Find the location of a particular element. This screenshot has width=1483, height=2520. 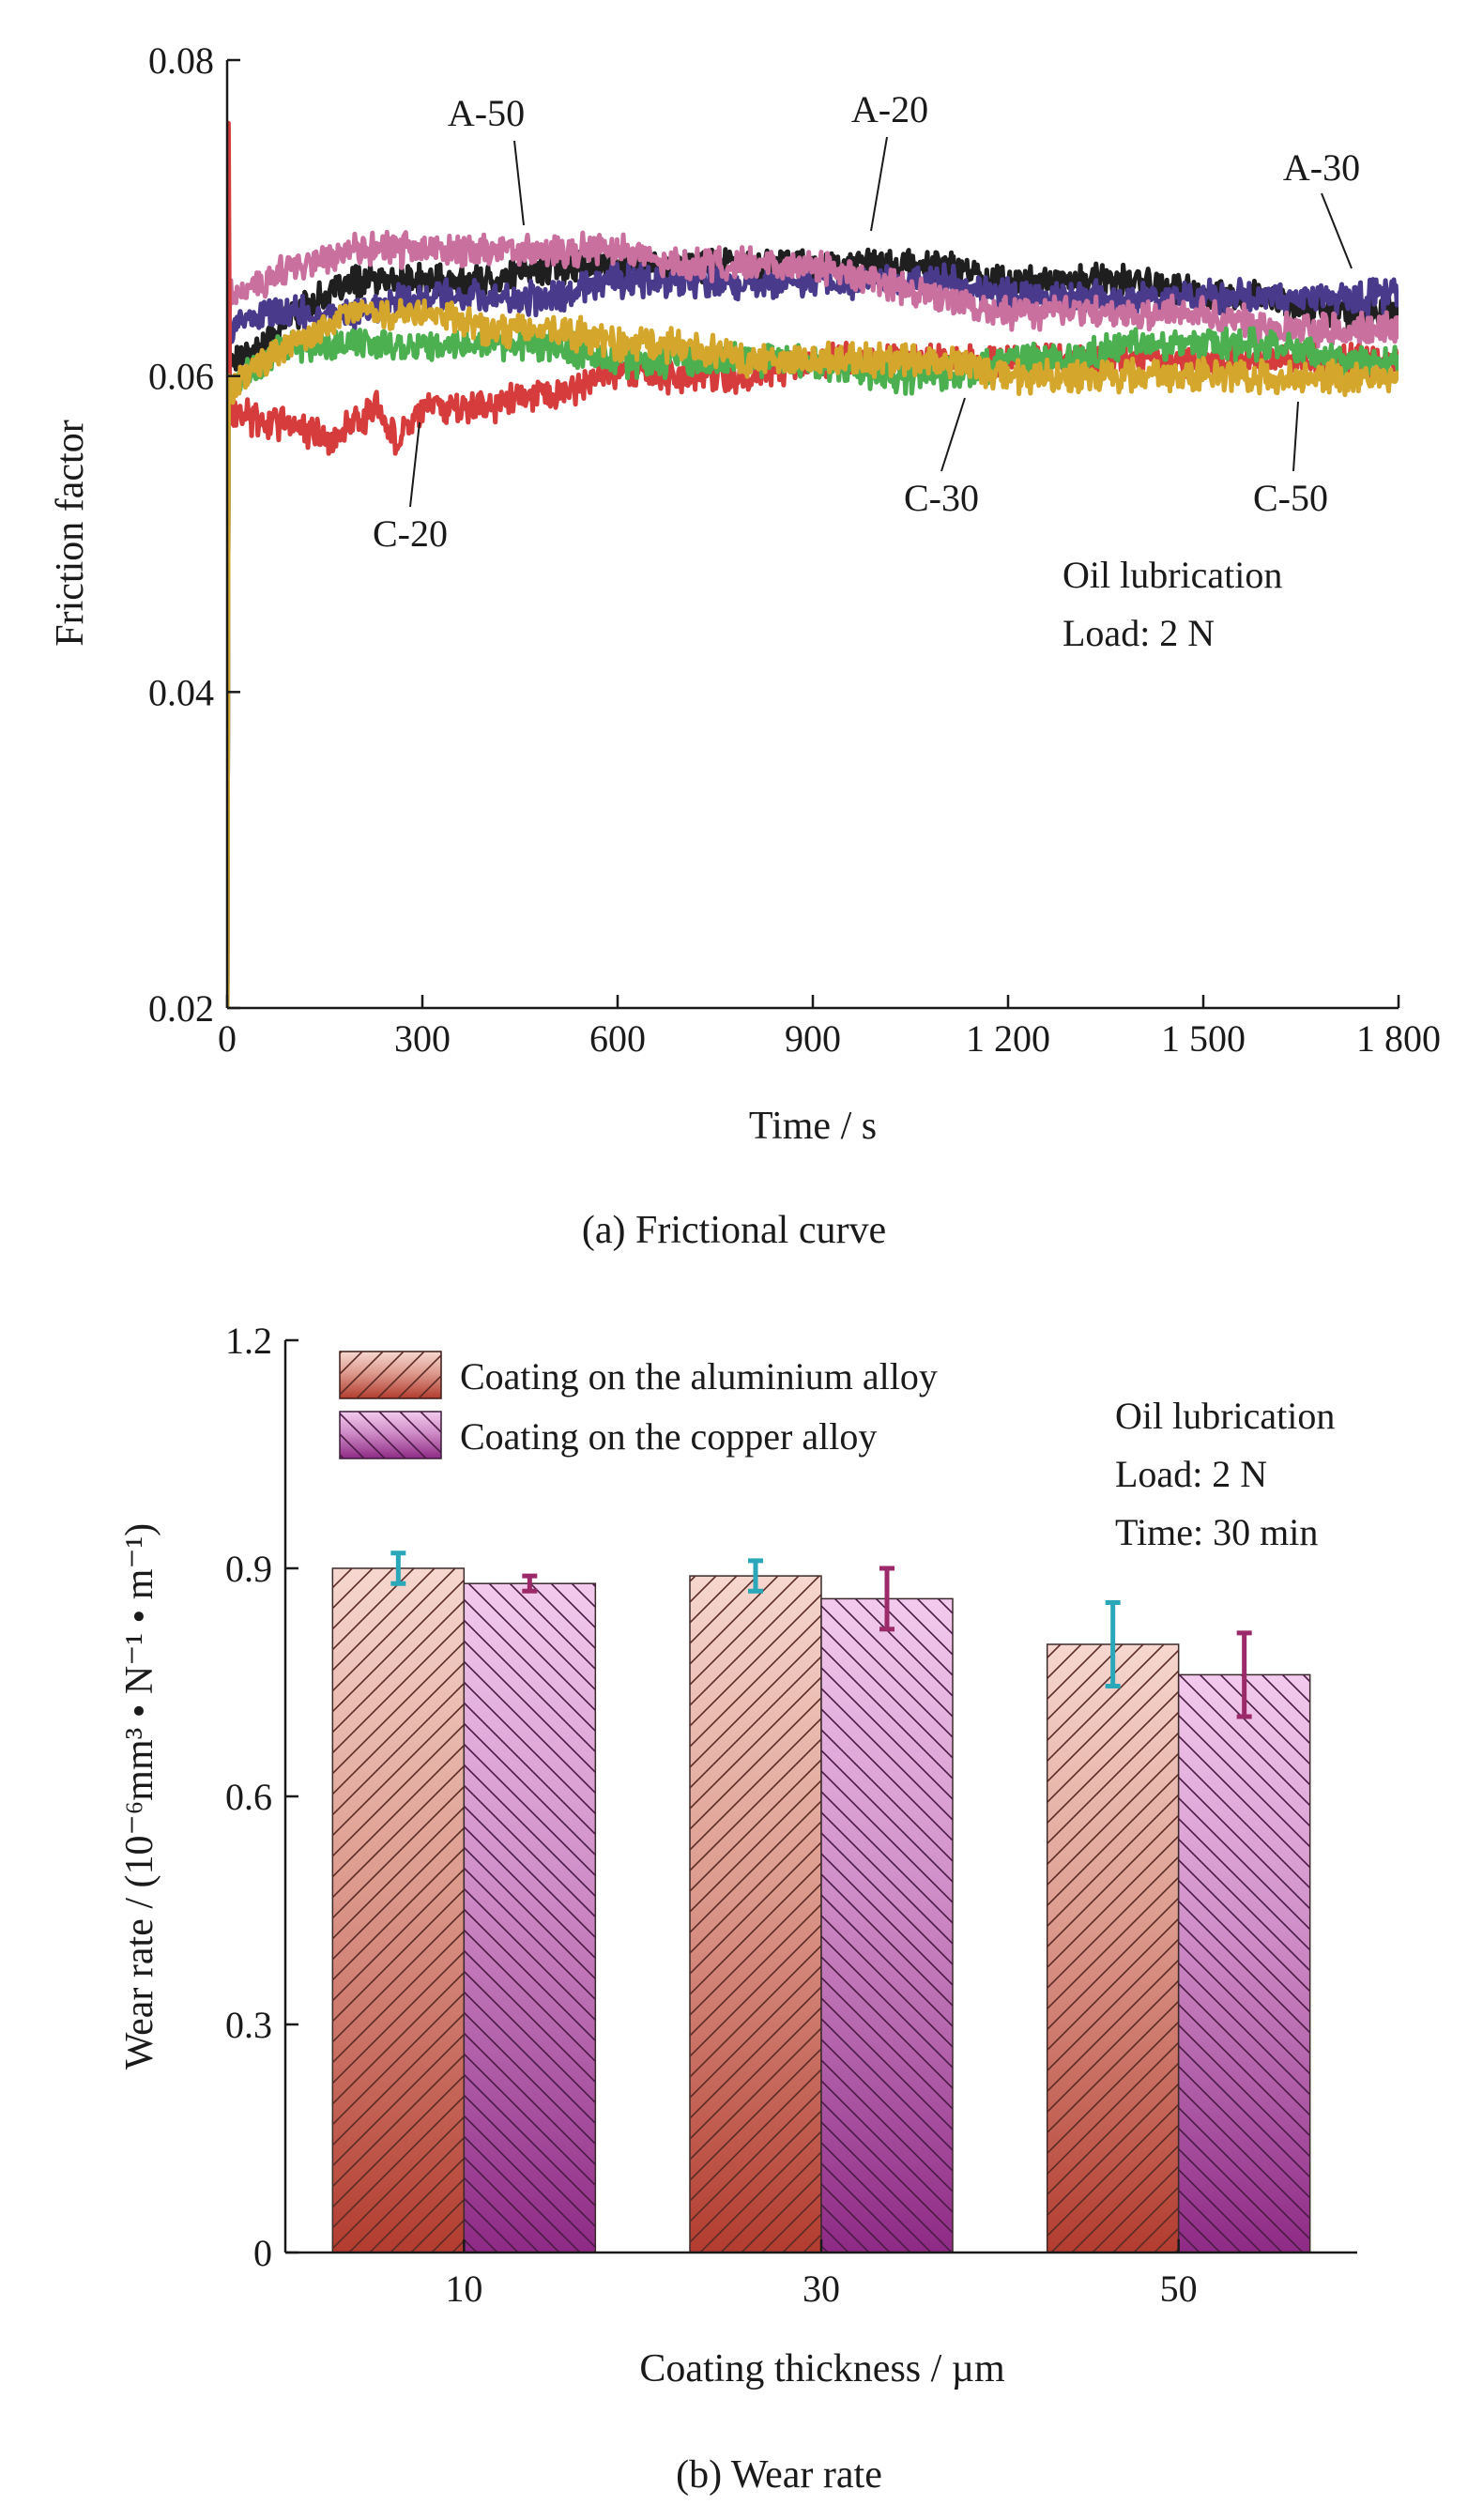

x-tick-label: 10 is located at coordinates (464, 2289).